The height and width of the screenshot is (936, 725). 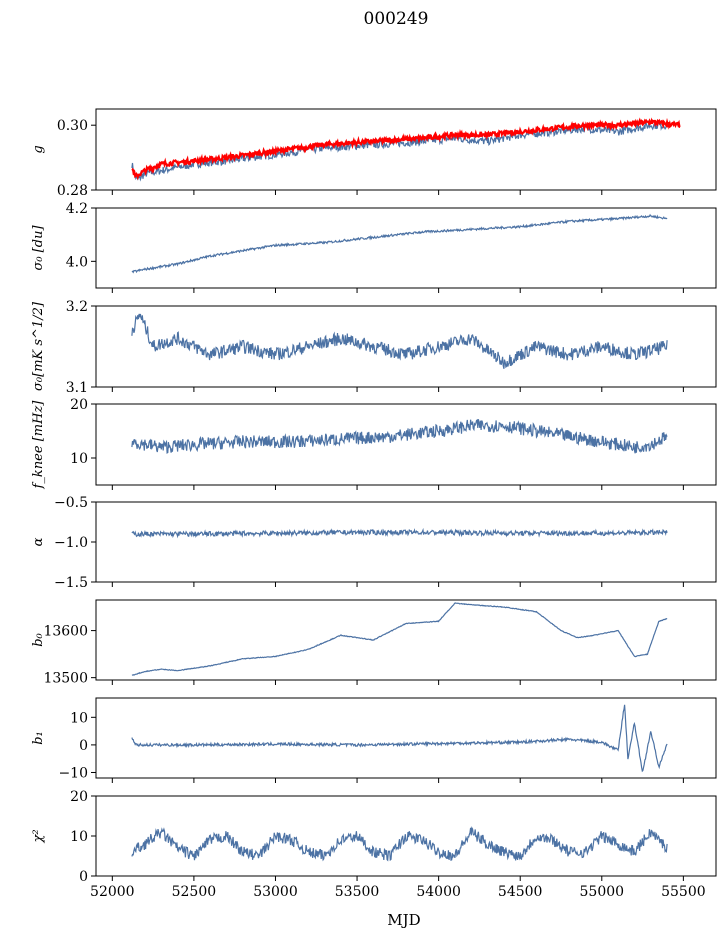 I want to click on axes-frame-b0, so click(x=406, y=640).